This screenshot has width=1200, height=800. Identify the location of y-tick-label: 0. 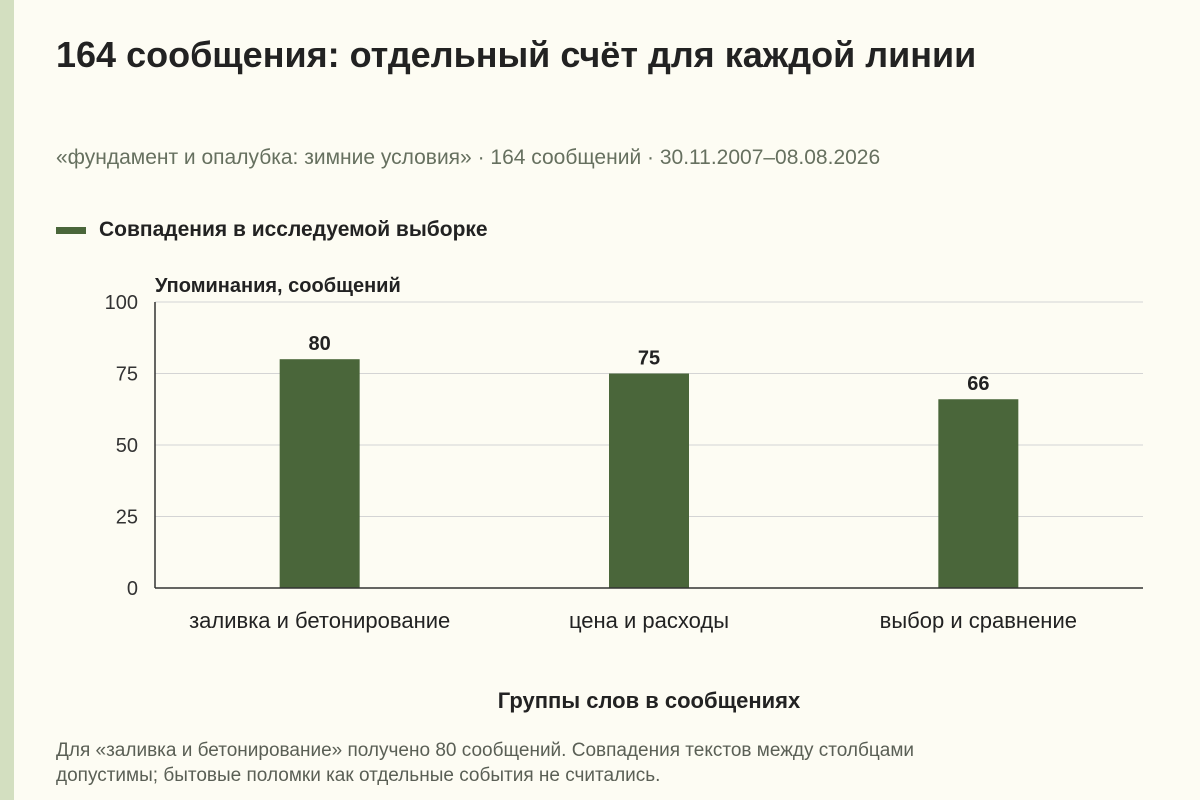
(132, 589).